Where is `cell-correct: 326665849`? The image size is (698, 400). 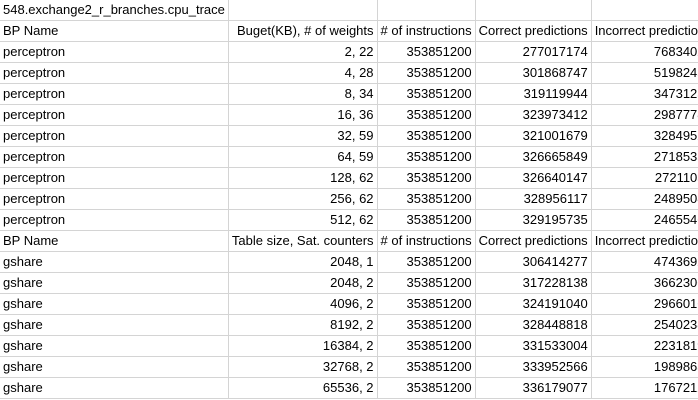
cell-correct: 326665849 is located at coordinates (533, 157).